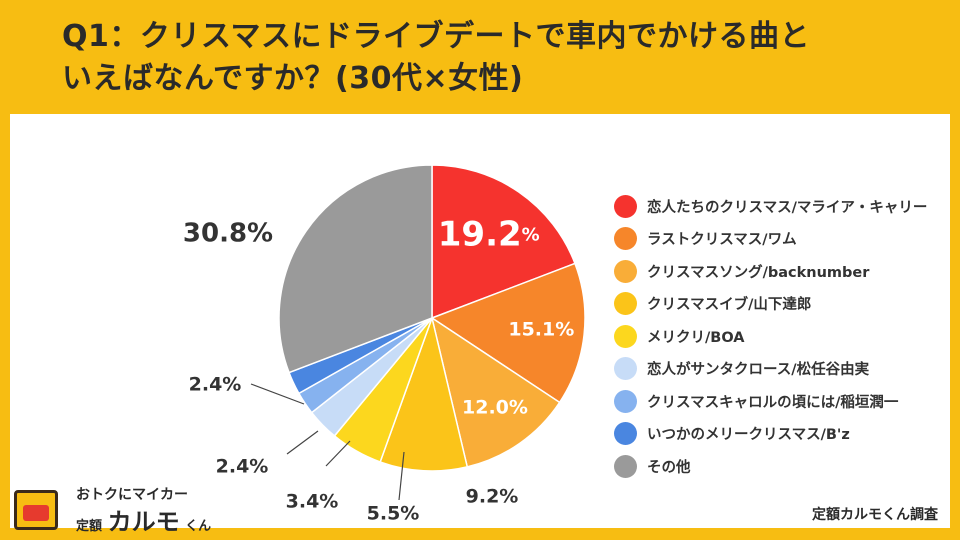  Describe the element at coordinates (696, 337) in the screenshot. I see `legend-label: メリクリ/BOA` at that location.